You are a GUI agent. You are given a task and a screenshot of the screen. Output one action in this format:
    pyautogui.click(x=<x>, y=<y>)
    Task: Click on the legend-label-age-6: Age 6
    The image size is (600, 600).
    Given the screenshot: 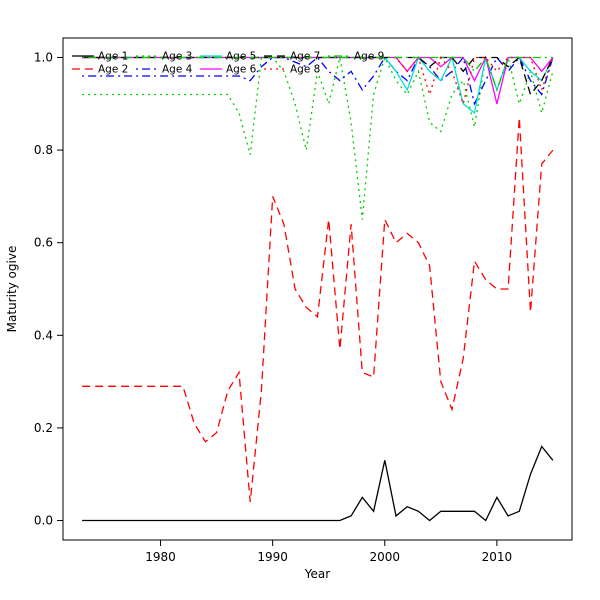 What is the action you would take?
    pyautogui.click(x=241, y=70)
    